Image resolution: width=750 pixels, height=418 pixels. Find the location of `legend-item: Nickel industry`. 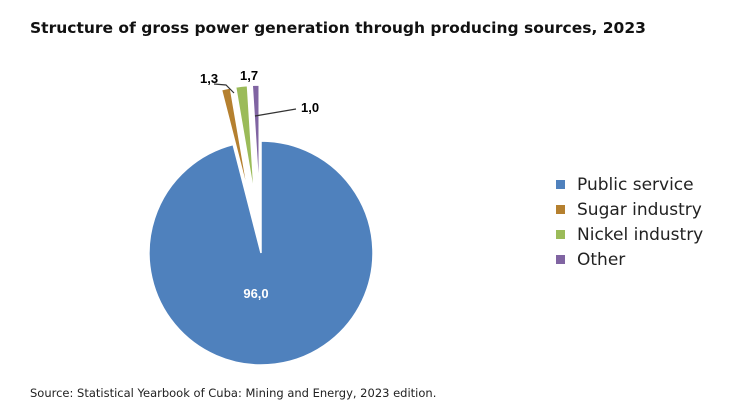

legend-item: Nickel industry is located at coordinates (629, 234).